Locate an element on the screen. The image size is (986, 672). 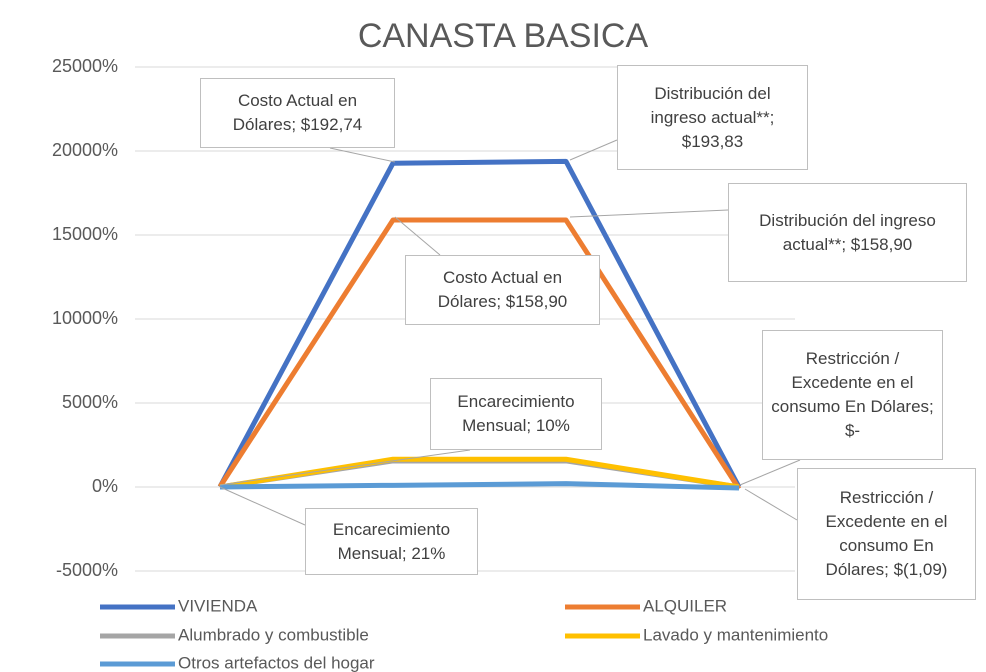
legend-label: VIVIENDA is located at coordinates (218, 605).